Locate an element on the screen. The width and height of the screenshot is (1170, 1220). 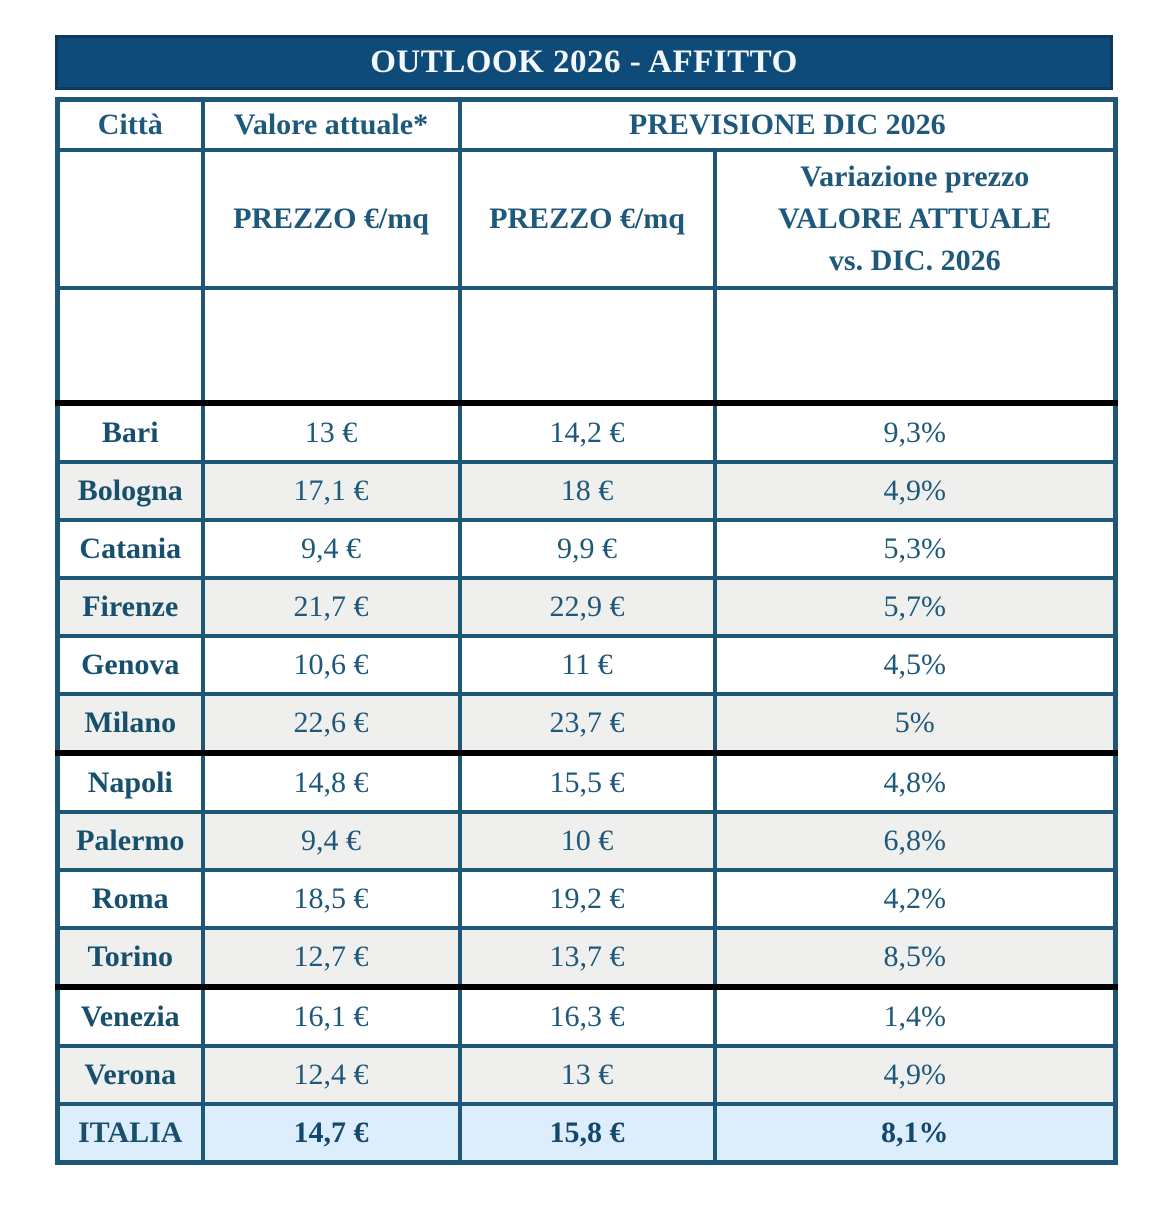
table-row: Venezia 16,1 € 16,3 € 1,4% is located at coordinates (586, 1016).